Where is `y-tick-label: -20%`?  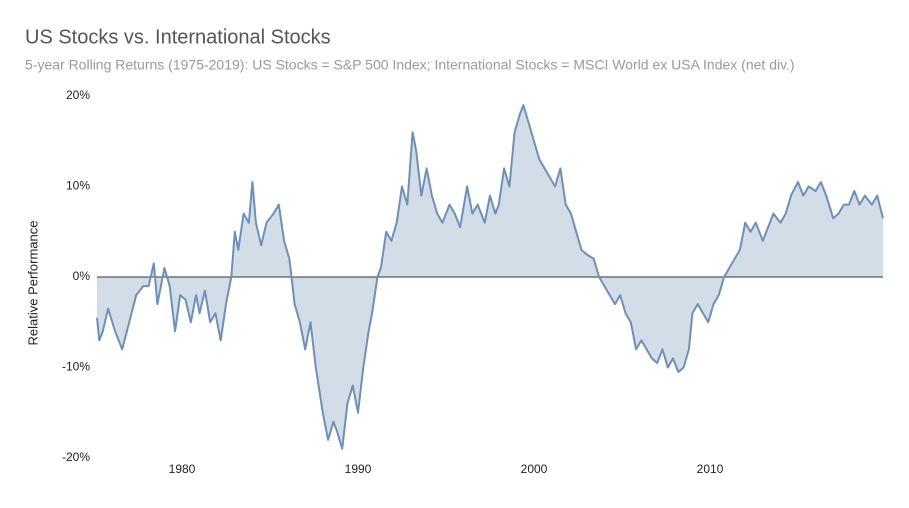 y-tick-label: -20% is located at coordinates (76, 457).